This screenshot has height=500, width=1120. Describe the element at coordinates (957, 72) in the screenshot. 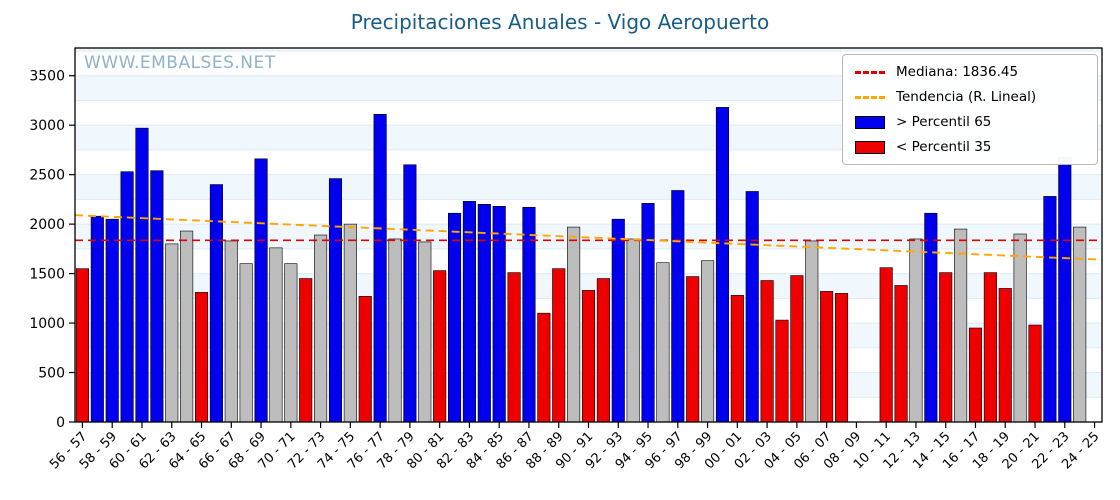

I see `legend-label-median: Mediana: 1836.45` at that location.